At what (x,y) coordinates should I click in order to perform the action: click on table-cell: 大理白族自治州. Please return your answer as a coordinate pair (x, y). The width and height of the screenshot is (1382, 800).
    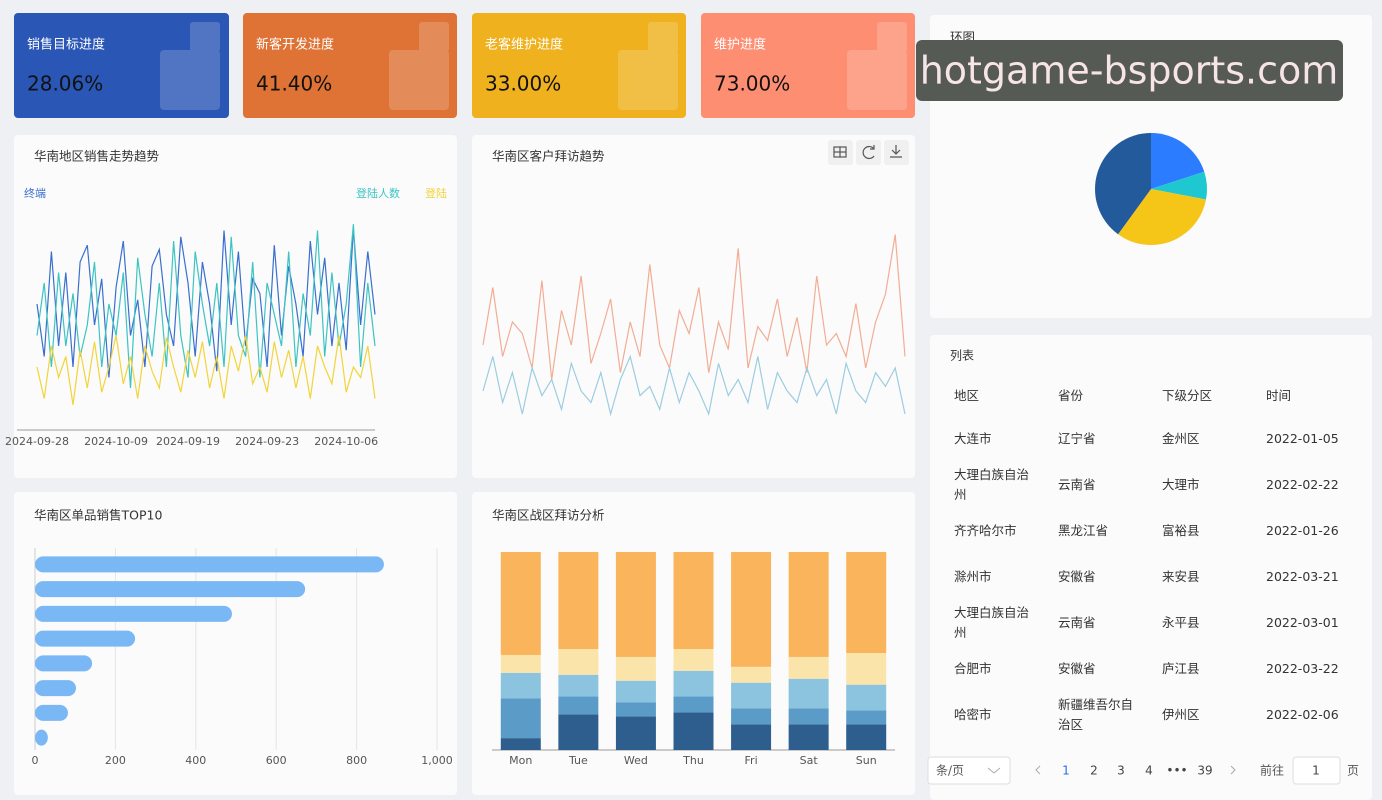
    Looking at the image, I should click on (992, 622).